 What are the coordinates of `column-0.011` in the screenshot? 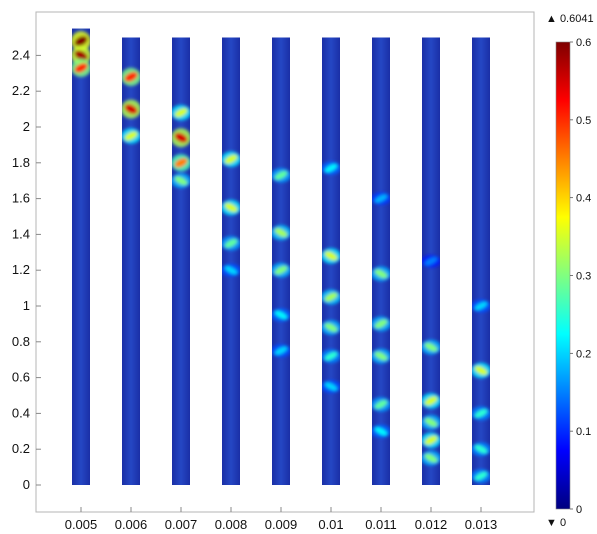 It's located at (381, 261).